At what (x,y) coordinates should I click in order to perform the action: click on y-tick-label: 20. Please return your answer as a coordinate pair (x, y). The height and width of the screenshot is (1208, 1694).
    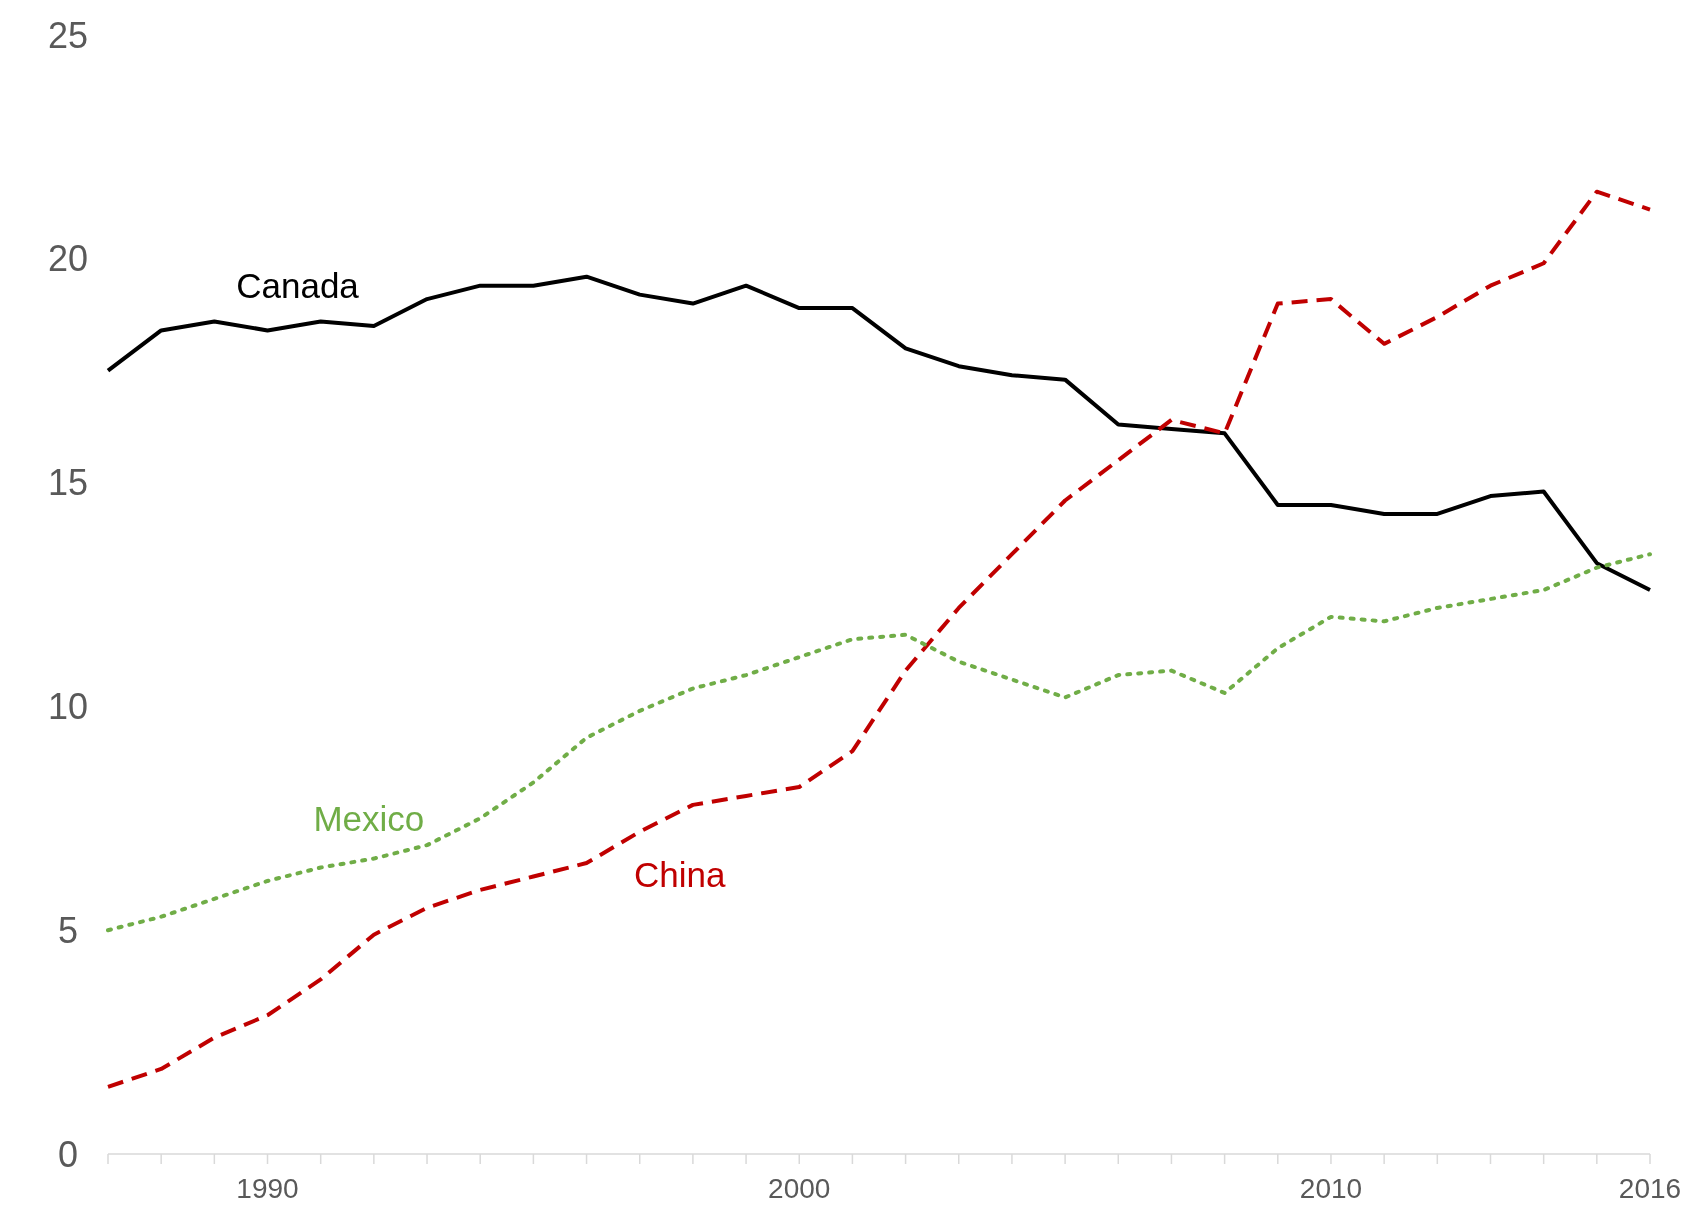
    Looking at the image, I should click on (68, 259).